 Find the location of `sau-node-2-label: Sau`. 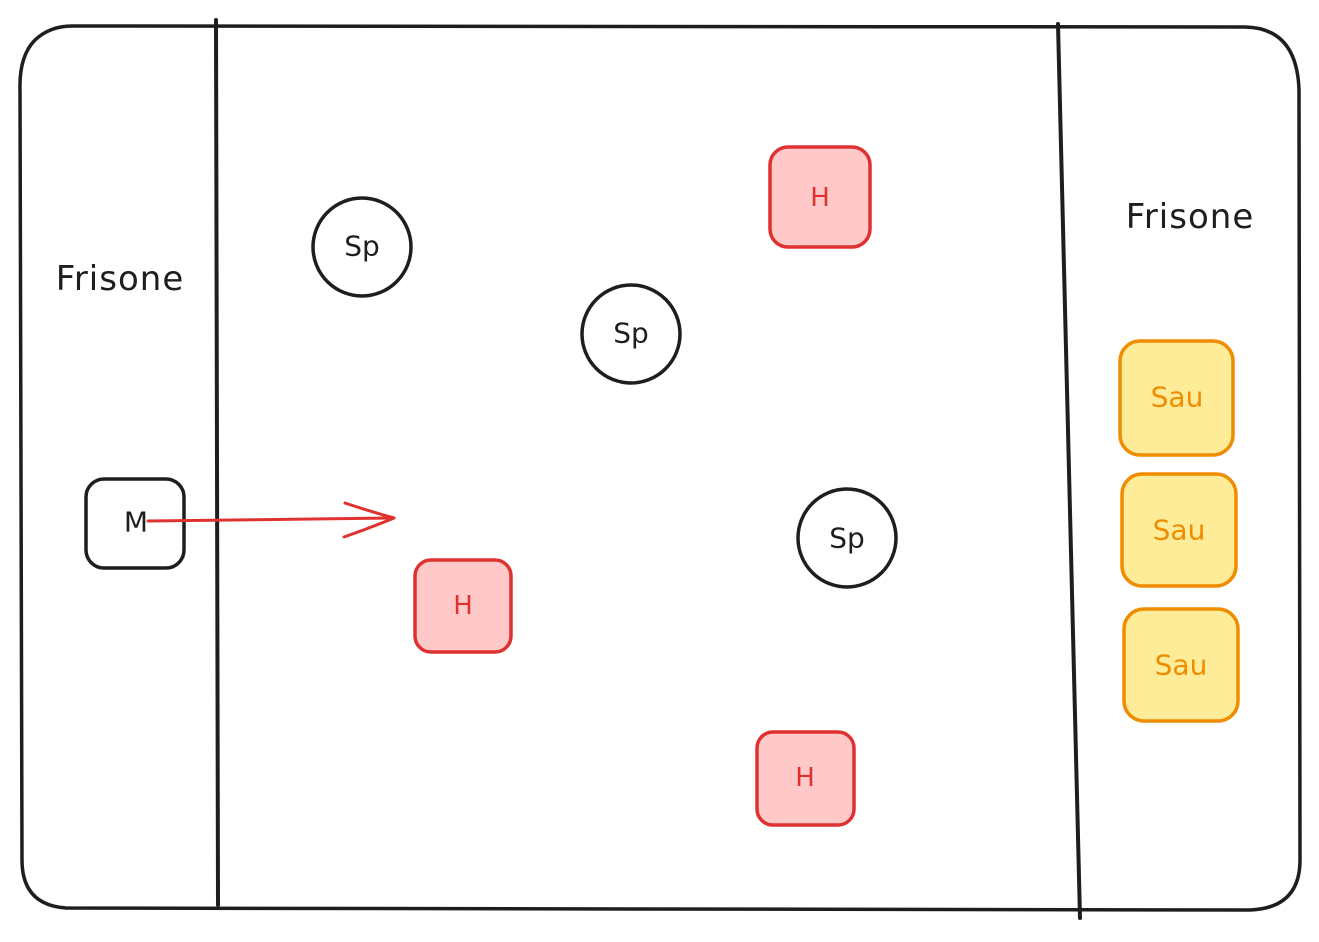

sau-node-2-label: Sau is located at coordinates (1179, 530).